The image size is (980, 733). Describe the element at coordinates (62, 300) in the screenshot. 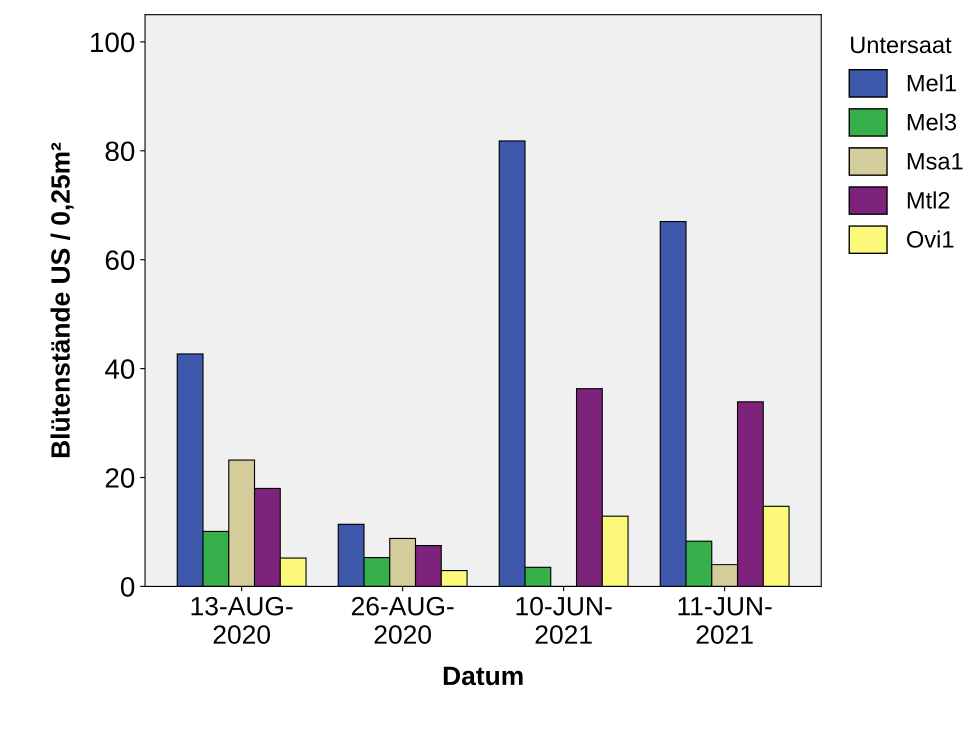

I see `y-axis-title: Blütenstände US / 0,25m²` at that location.